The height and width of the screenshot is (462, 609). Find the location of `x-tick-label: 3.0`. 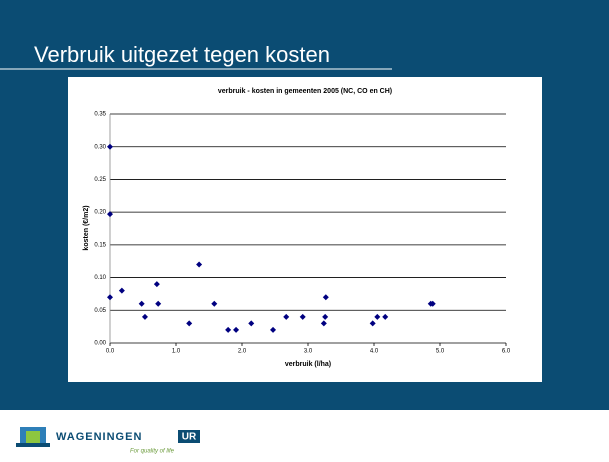

x-tick-label: 3.0 is located at coordinates (308, 352).